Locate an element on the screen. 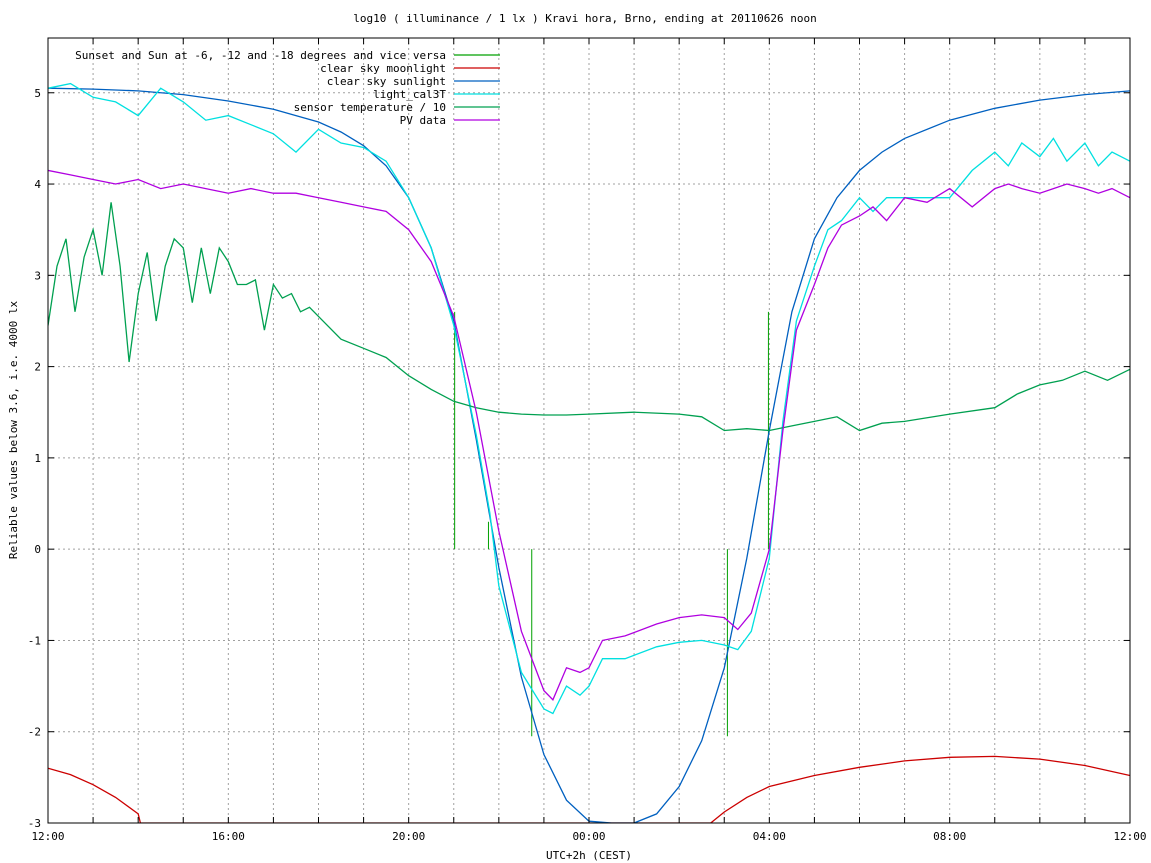 Image resolution: width=1151 pixels, height=863 pixels. y-tick-label: -2 is located at coordinates (34, 732).